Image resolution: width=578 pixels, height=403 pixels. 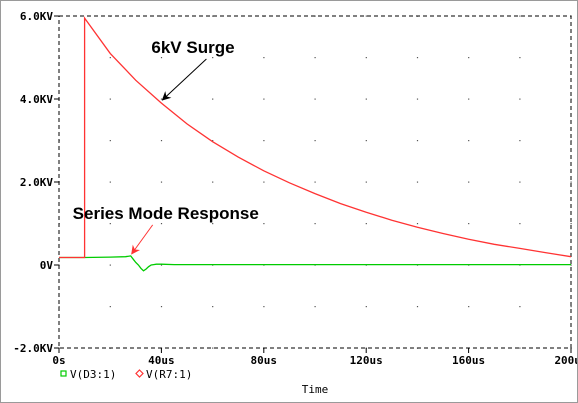 I want to click on y-tick-label: 2.0KV, so click(x=36, y=182).